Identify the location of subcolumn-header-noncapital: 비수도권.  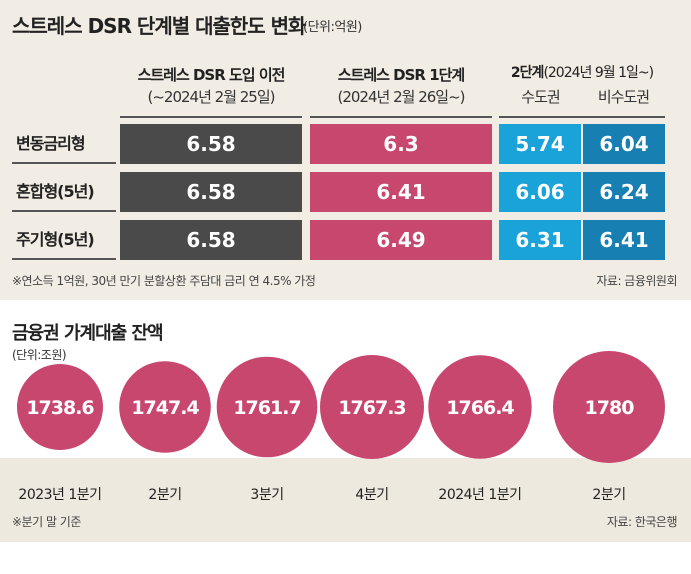
(623, 97).